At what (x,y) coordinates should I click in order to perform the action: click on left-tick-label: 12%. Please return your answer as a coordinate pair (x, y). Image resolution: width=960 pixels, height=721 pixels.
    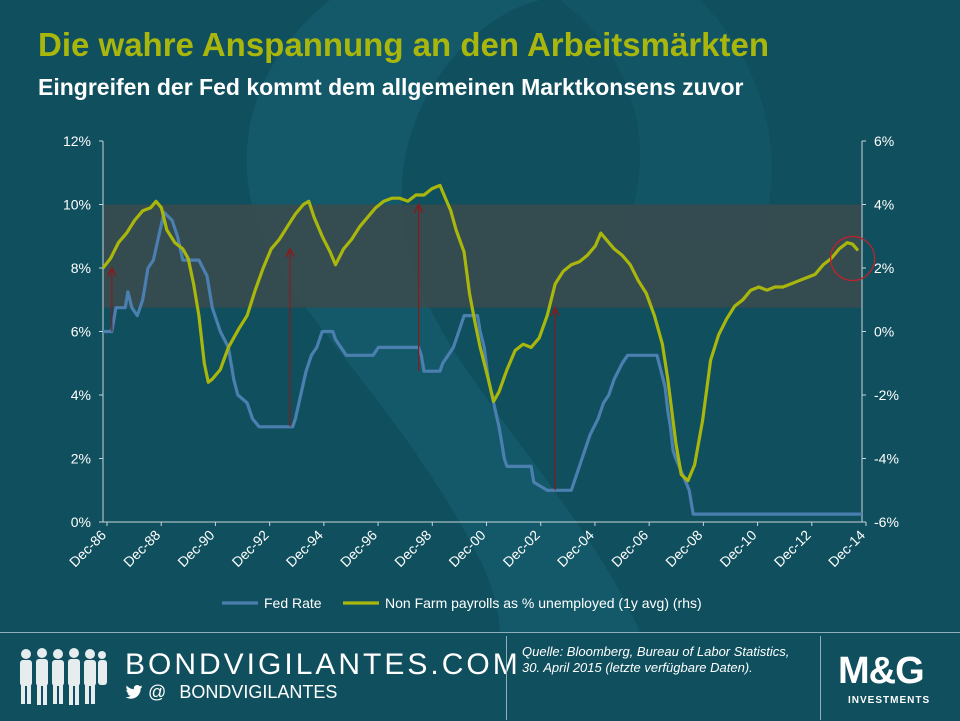
    Looking at the image, I should click on (77, 141).